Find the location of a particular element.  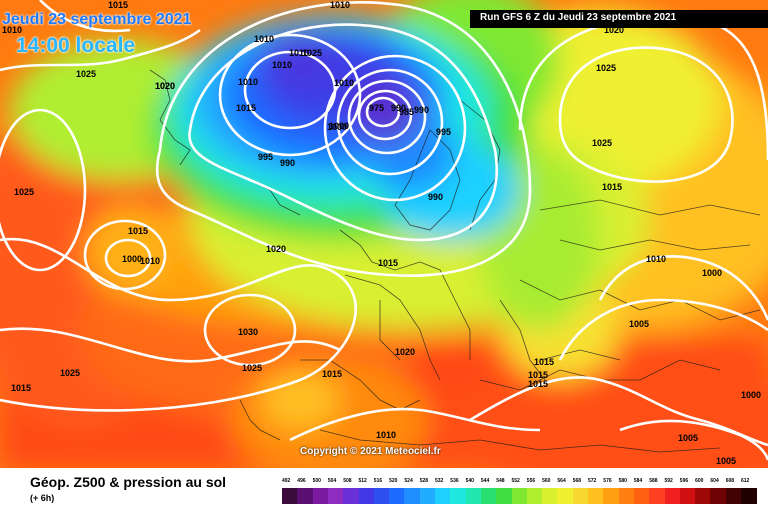

scale-value-label: 576 is located at coordinates (607, 481).